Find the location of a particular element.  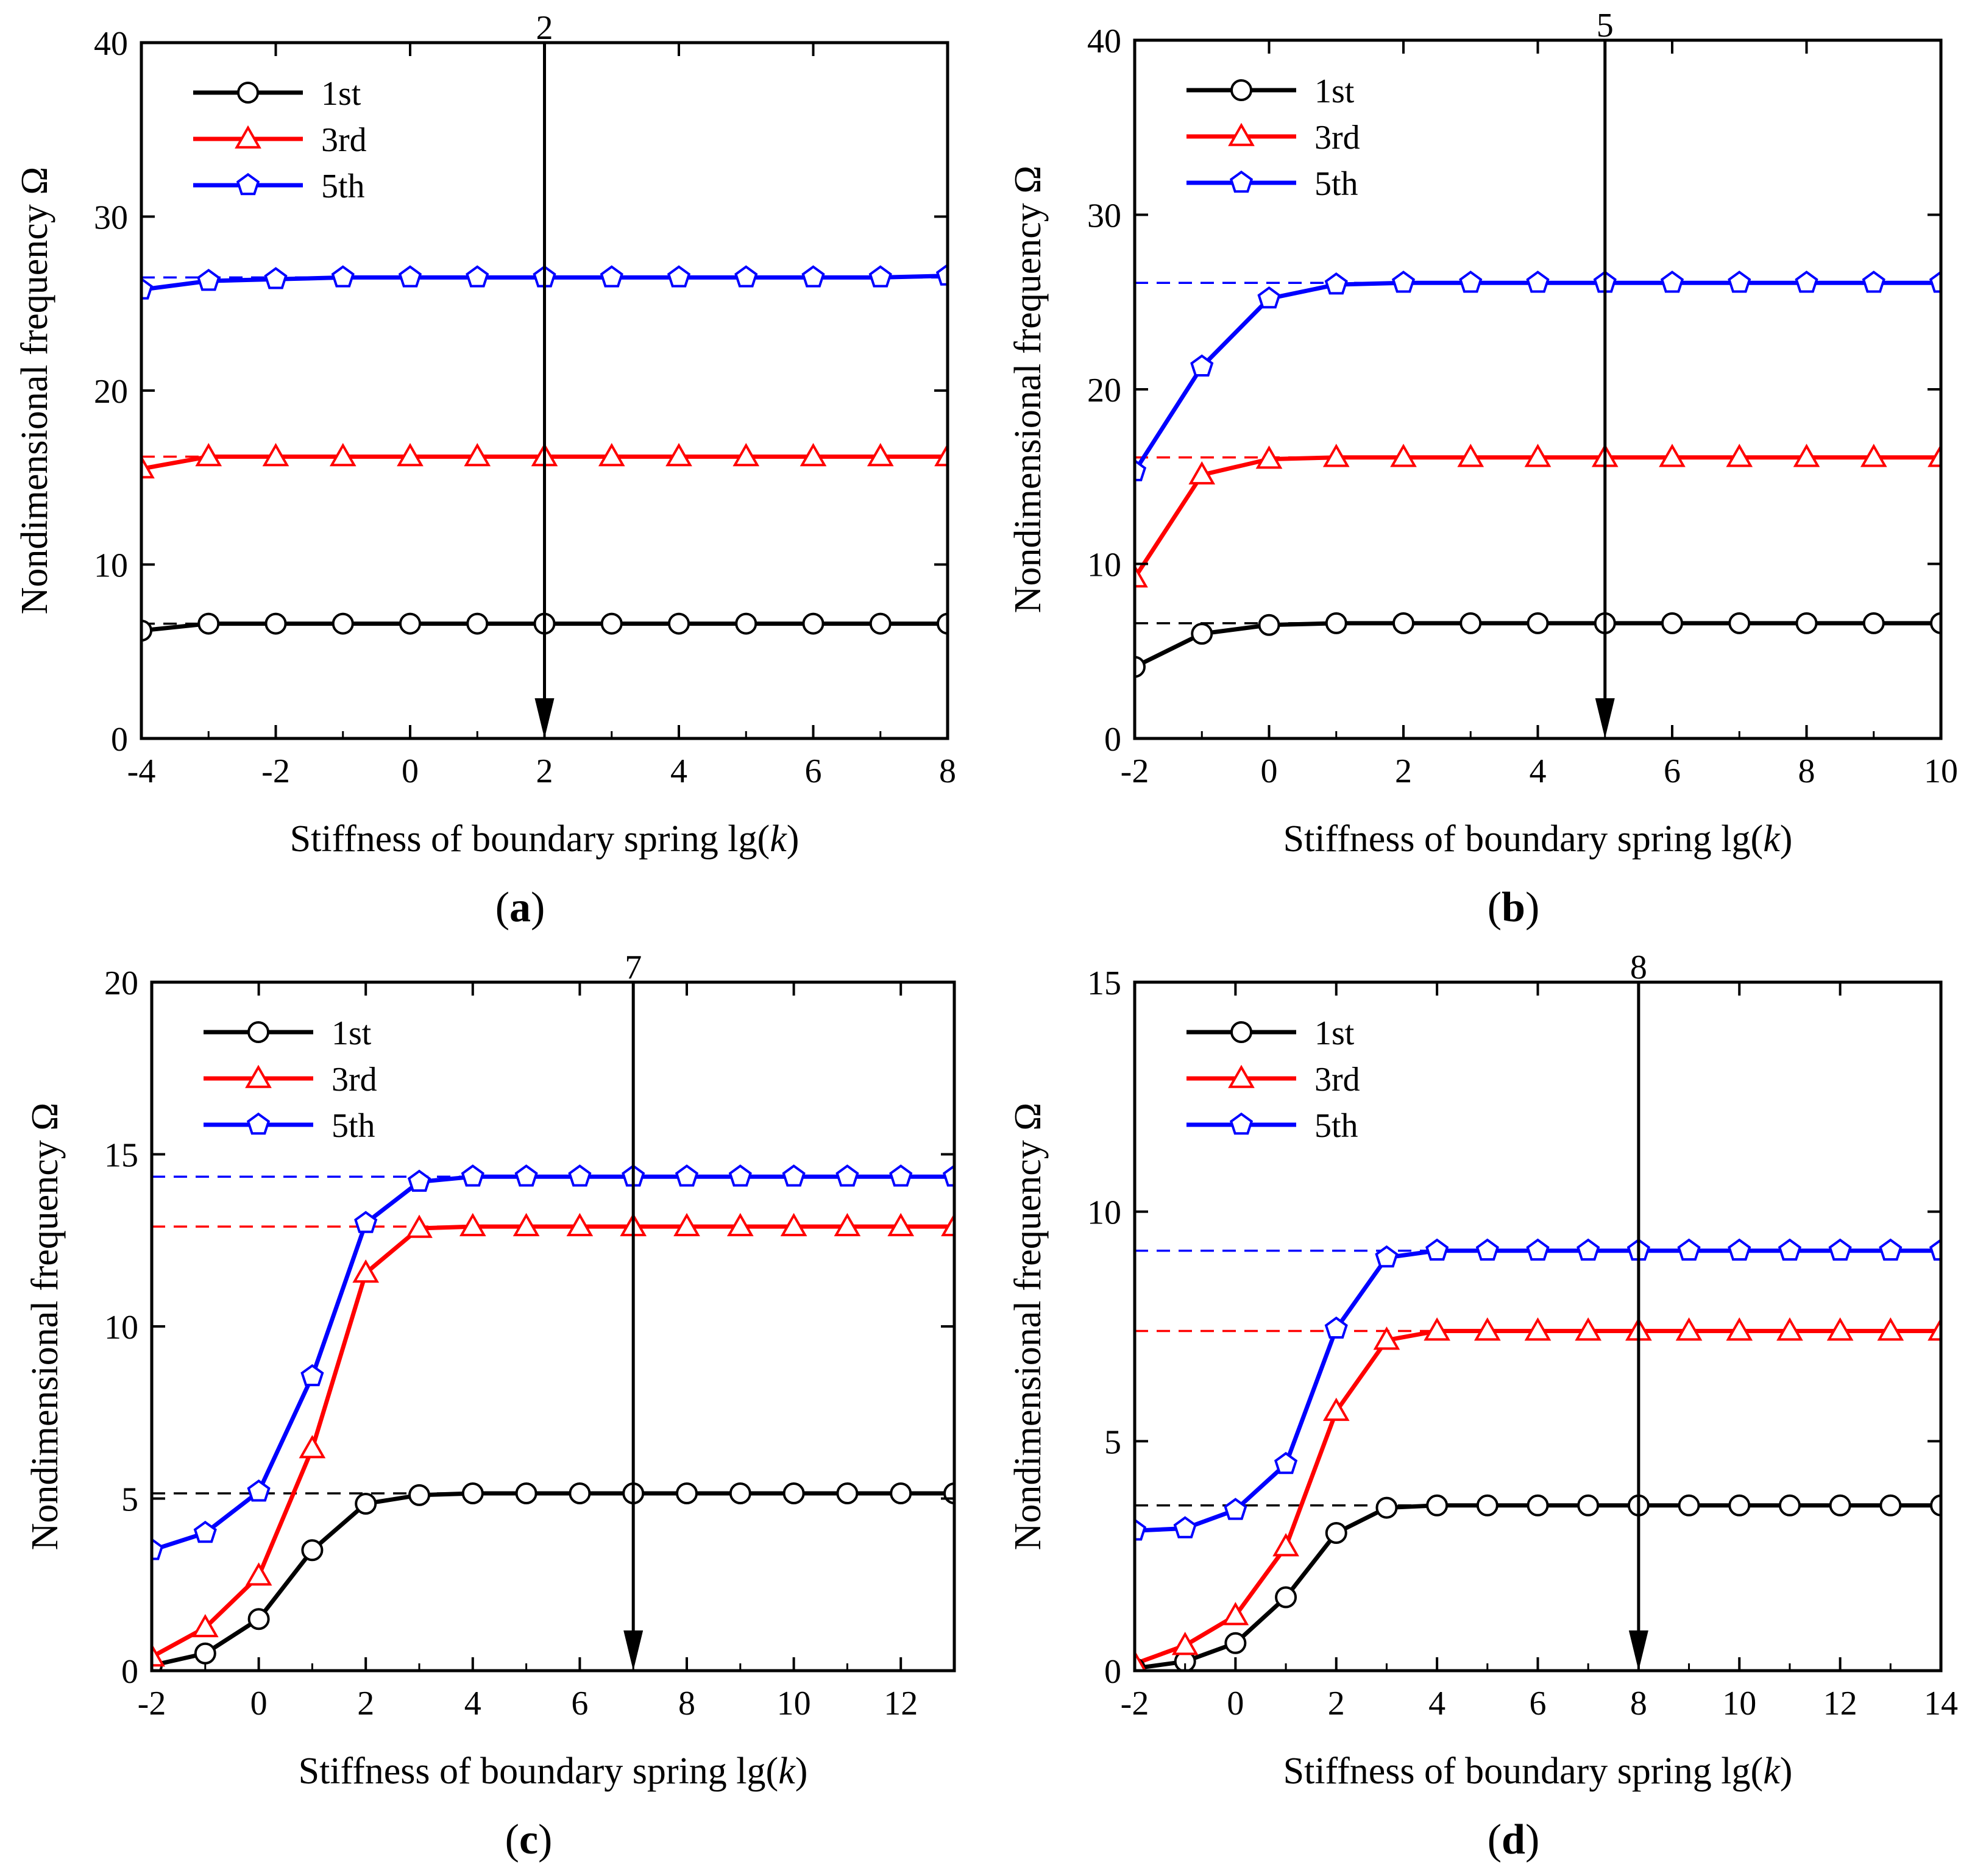

arrow-label: 7 is located at coordinates (633, 967).